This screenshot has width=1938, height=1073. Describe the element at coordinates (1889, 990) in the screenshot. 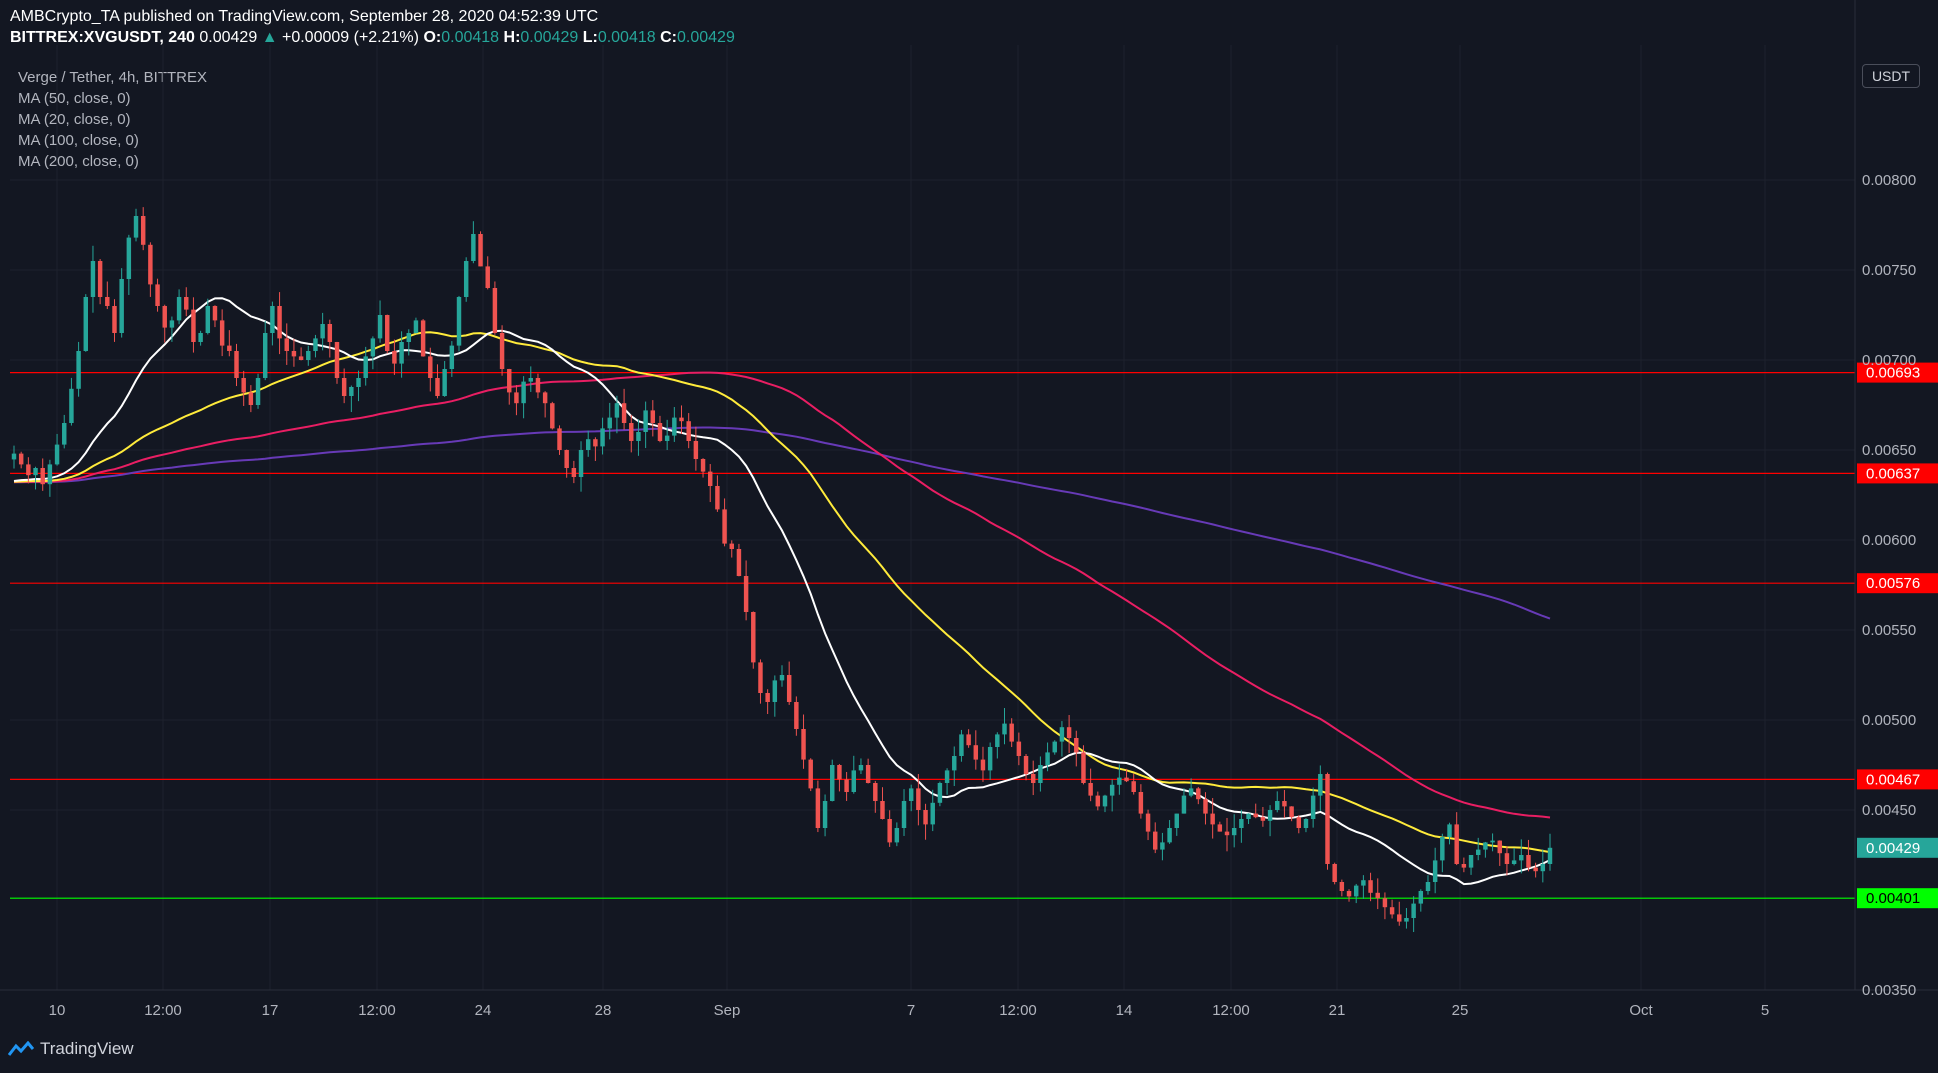

I see `y-tick-label: 0.00350` at that location.